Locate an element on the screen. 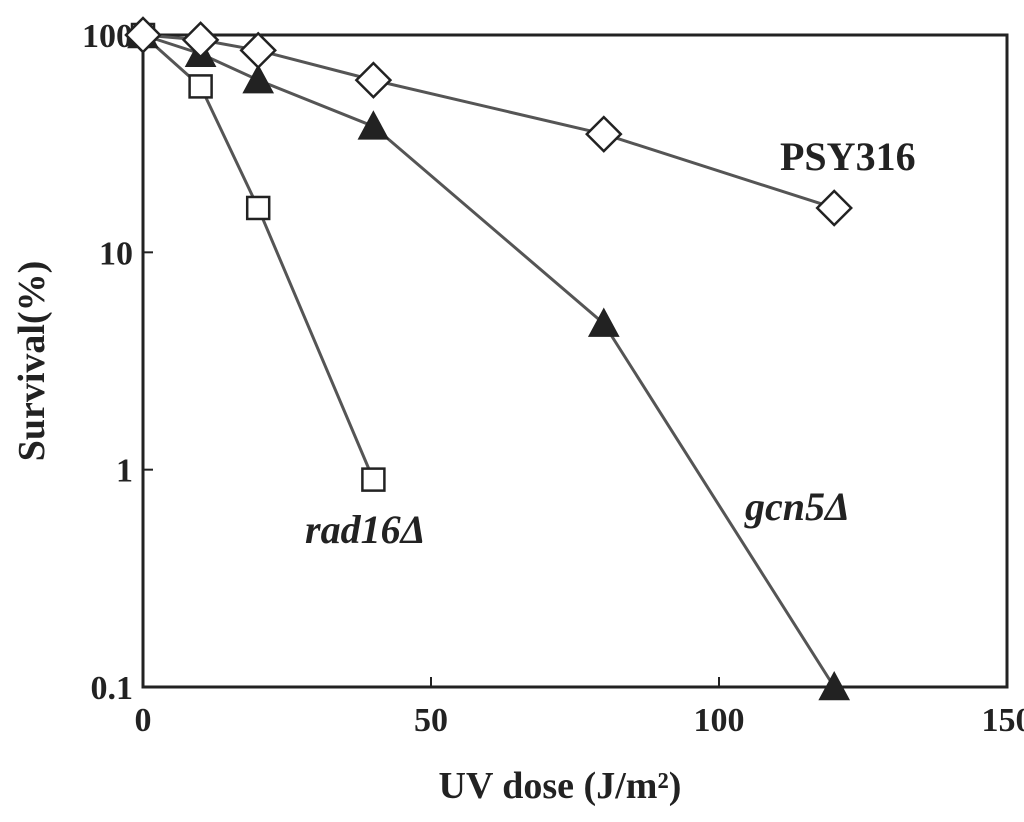  series-label-gcn5: gcn5Δ is located at coordinates (797, 506).